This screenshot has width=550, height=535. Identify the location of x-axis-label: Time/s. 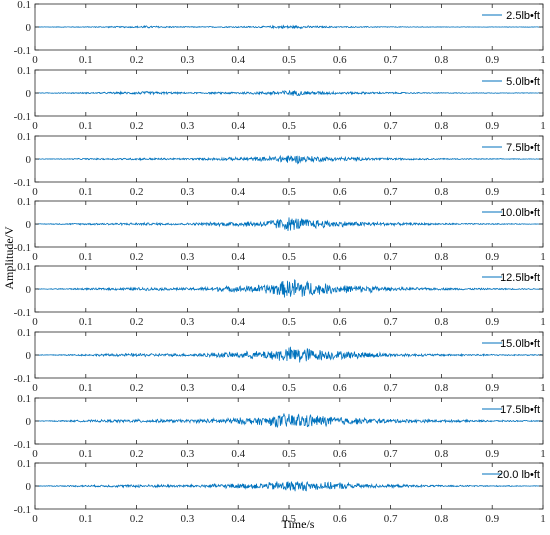
(298, 524).